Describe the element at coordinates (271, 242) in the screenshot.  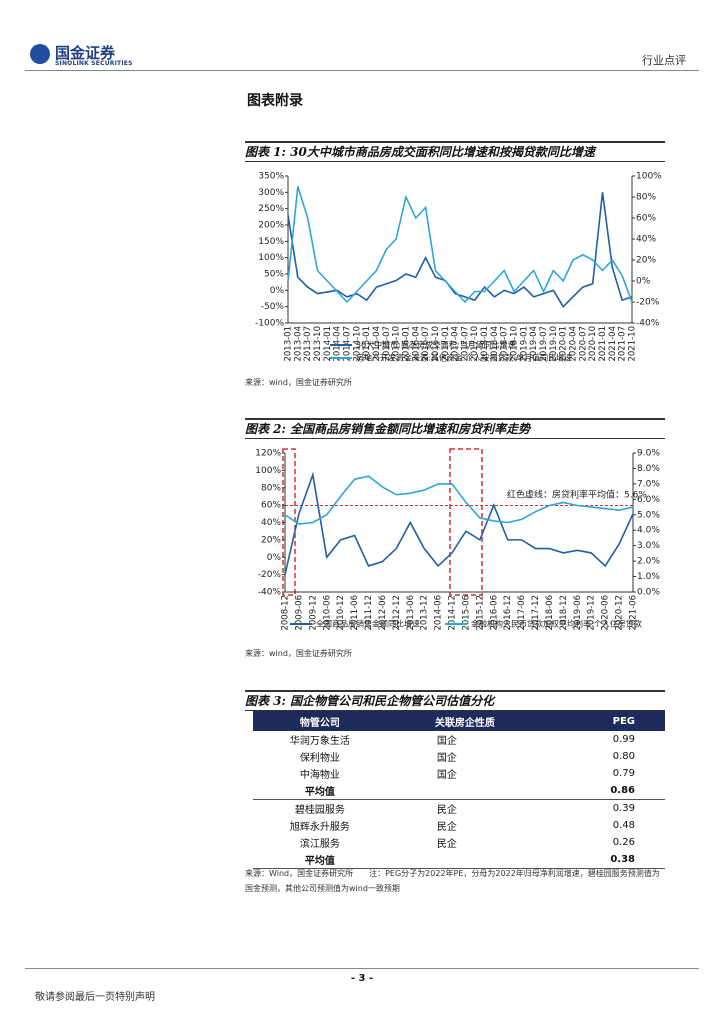
I see `tick-label: 150%` at that location.